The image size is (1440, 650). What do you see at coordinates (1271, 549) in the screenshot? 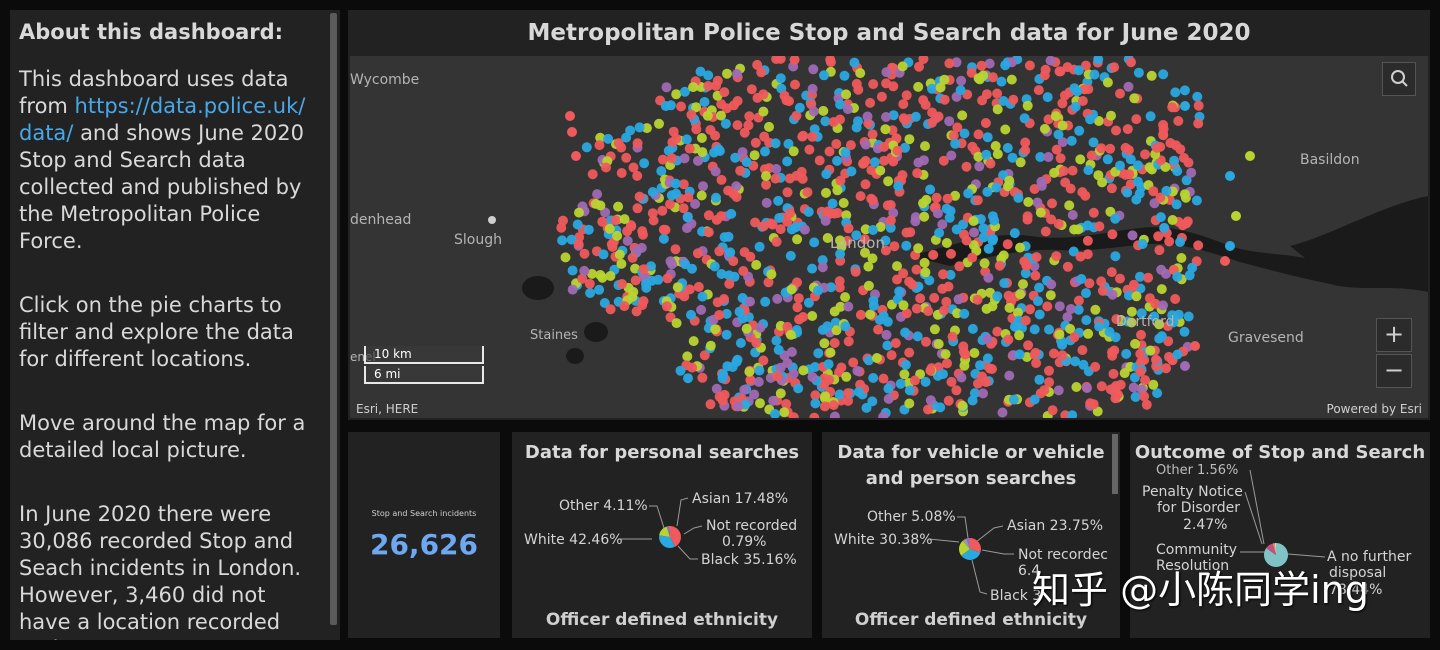
I see `pie-slice-community-resolution` at bounding box center [1271, 549].